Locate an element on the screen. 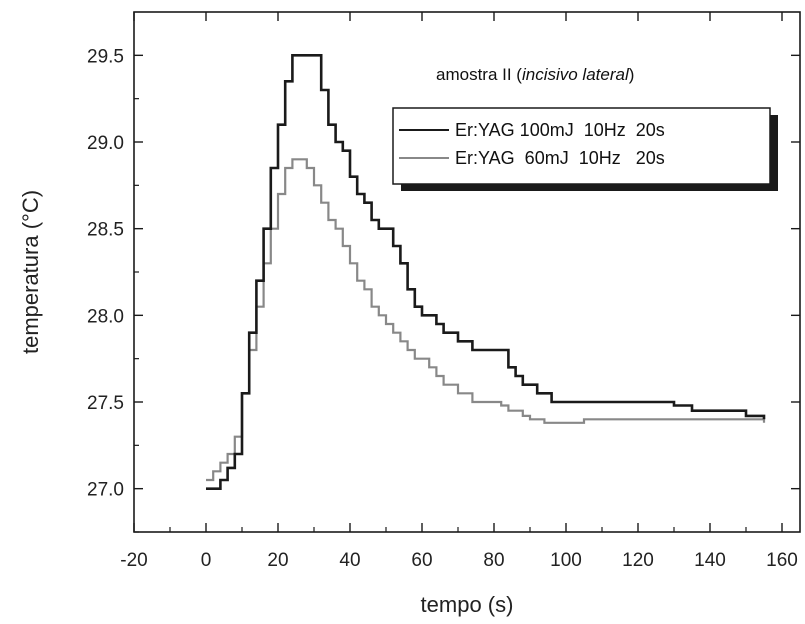  y-tick-label: 29.0 is located at coordinates (105, 143).